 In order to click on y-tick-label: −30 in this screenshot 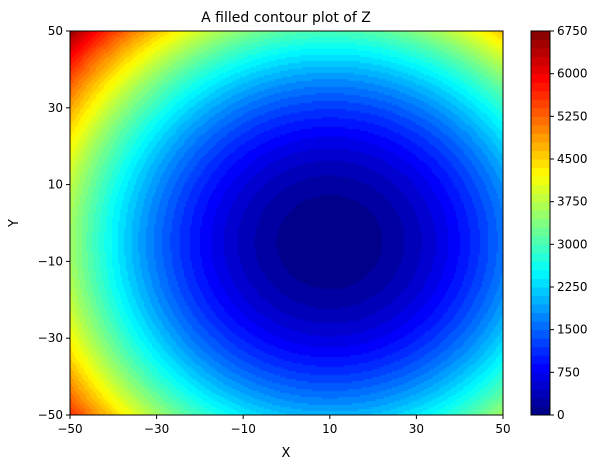, I will do `click(50, 338)`.